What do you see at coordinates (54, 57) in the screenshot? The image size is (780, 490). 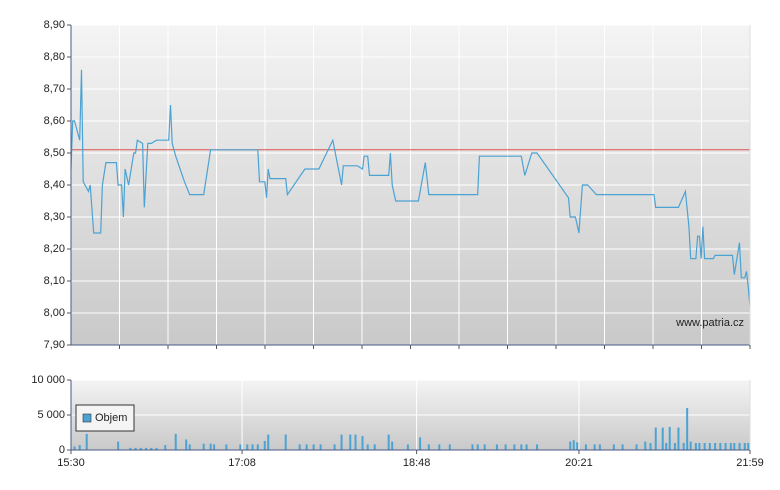 I see `y-tick-label: 8,80` at bounding box center [54, 57].